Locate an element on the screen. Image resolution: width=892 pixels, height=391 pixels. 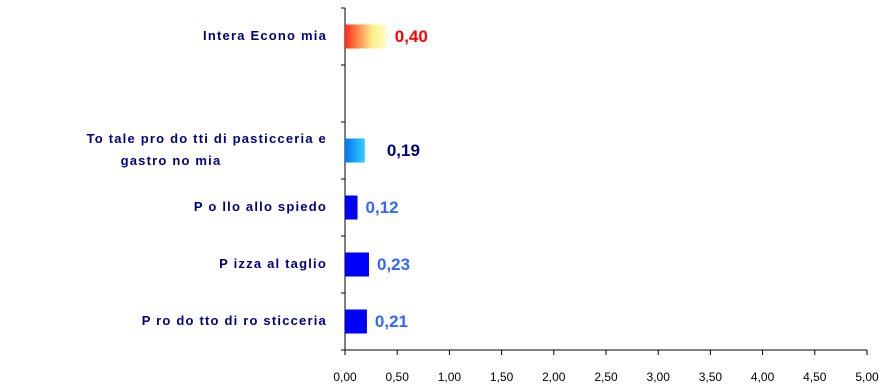
data-label: 0,40 is located at coordinates (411, 36).